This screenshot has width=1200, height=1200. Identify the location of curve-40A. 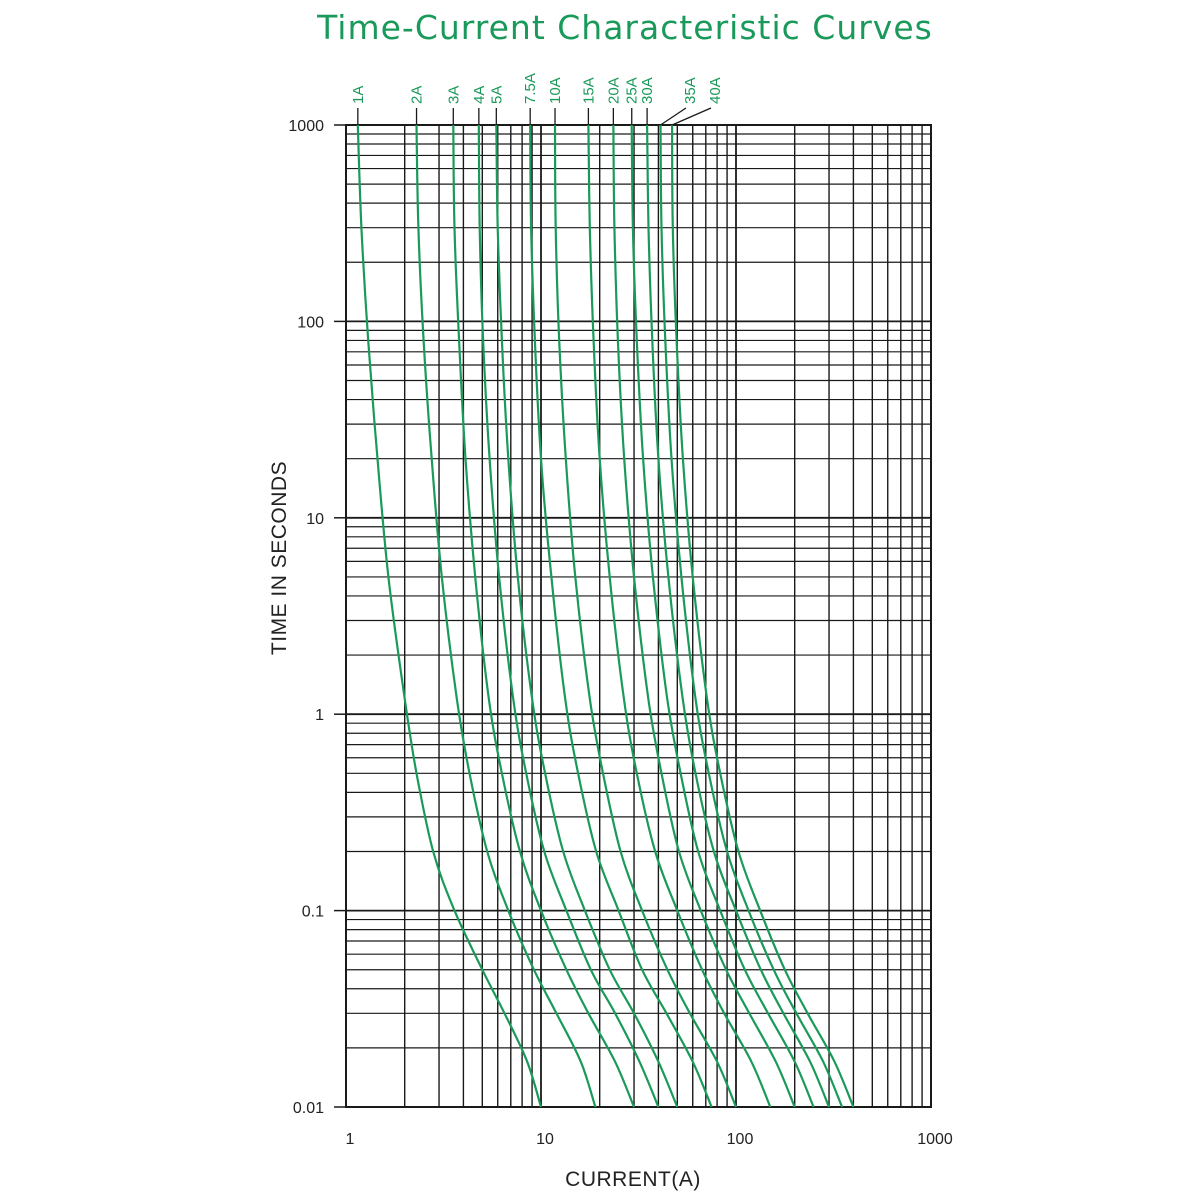
(763, 616).